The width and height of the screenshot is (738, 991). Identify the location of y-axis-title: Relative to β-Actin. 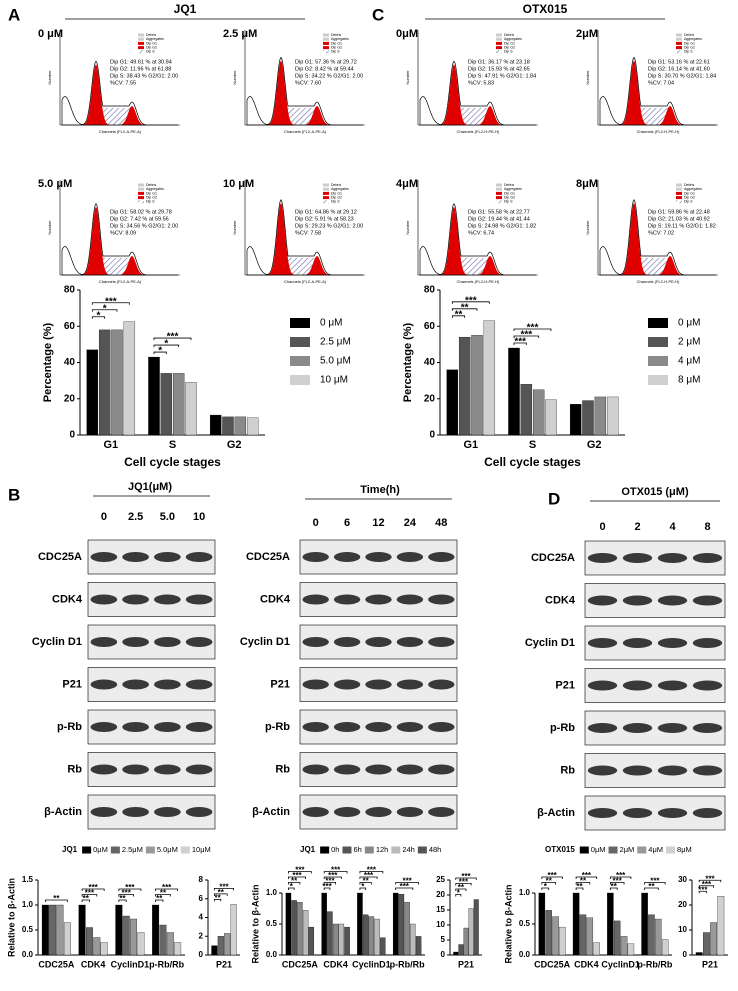
(11, 917).